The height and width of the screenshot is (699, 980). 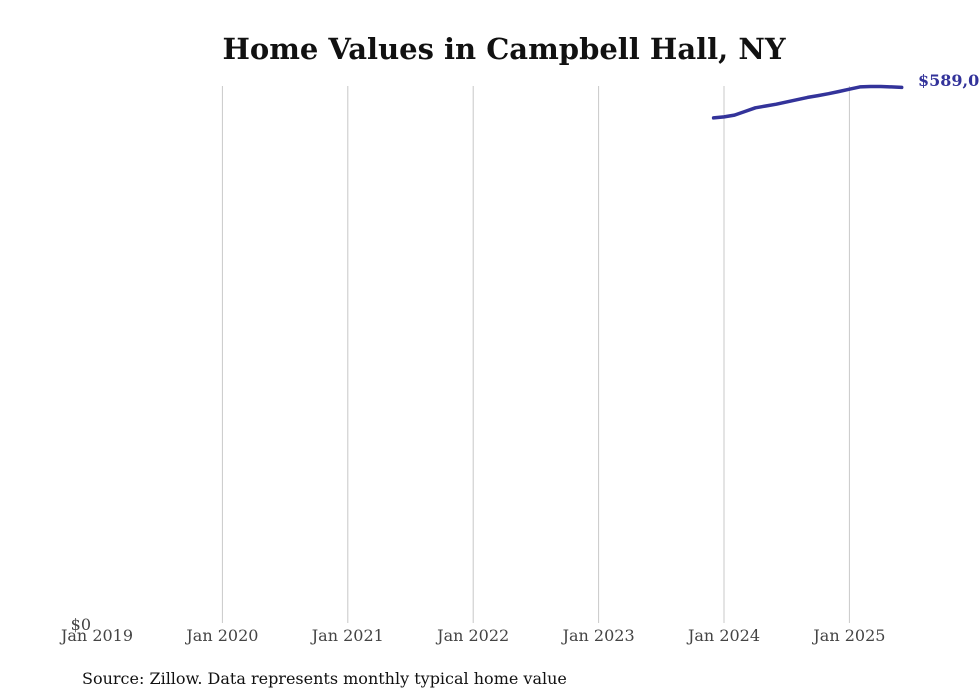 I want to click on x-tick-label: Jan 2022, so click(x=472, y=635).